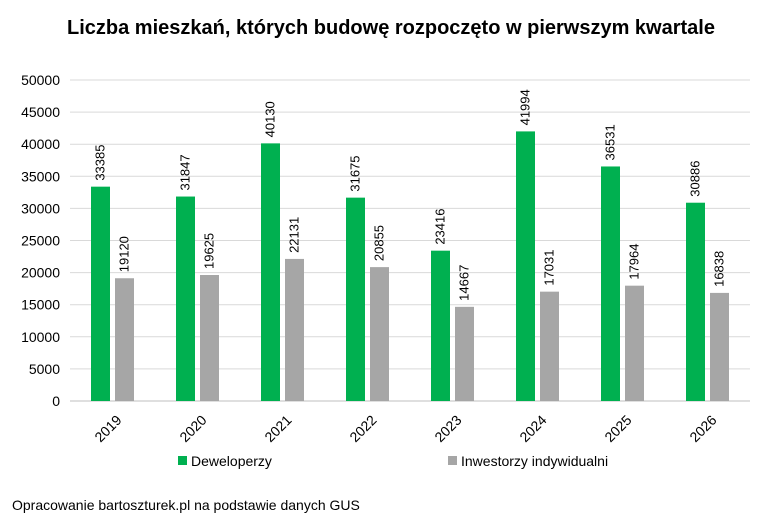 The height and width of the screenshot is (523, 782). I want to click on data-label: 40130, so click(270, 119).